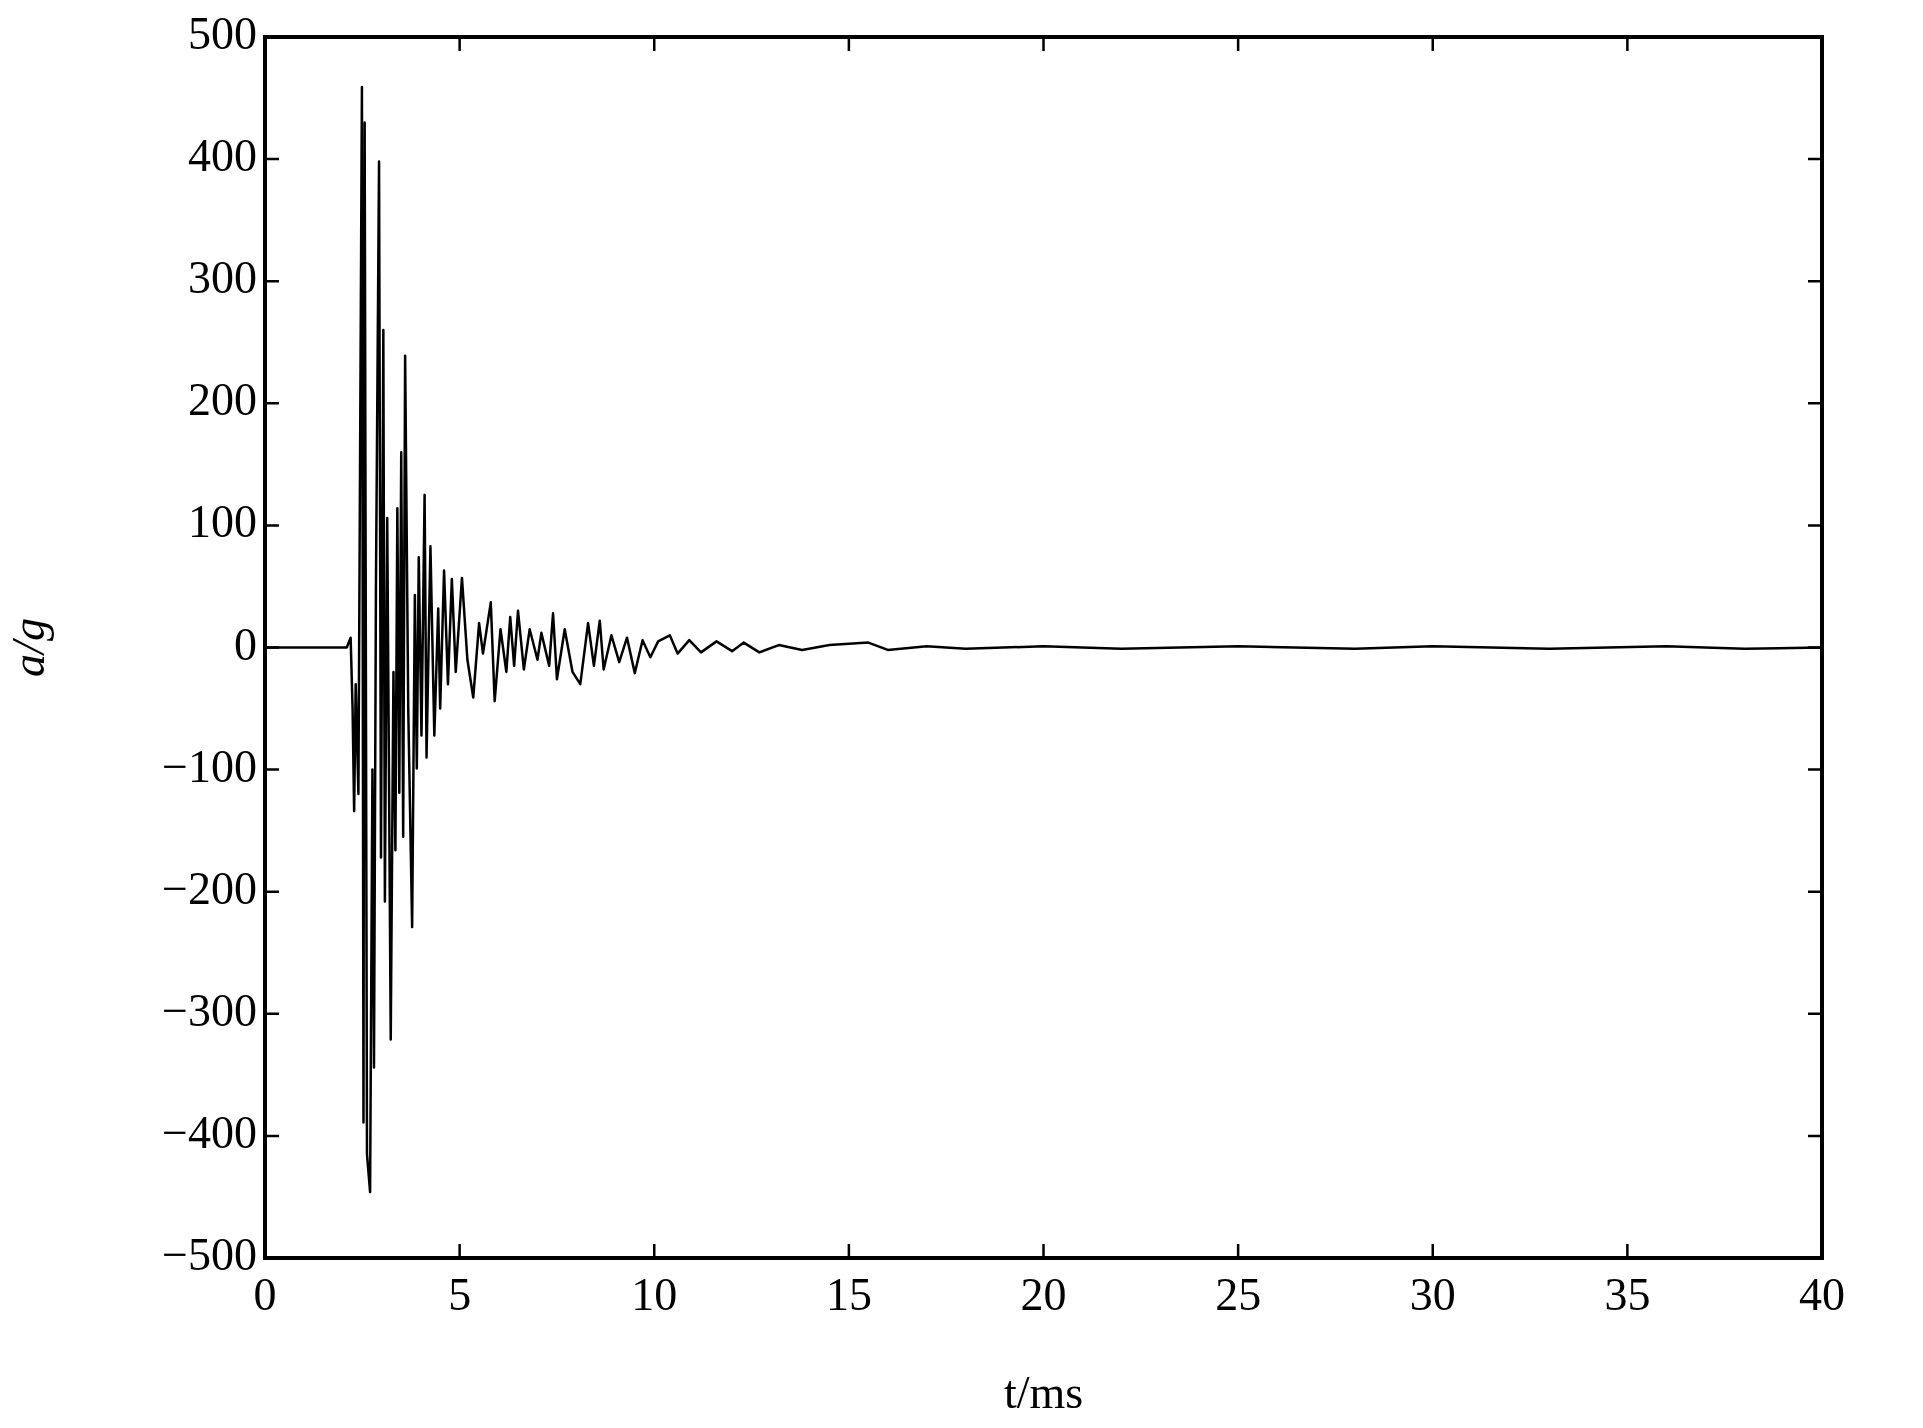  Describe the element at coordinates (222, 400) in the screenshot. I see `y-tick-label: 200` at that location.